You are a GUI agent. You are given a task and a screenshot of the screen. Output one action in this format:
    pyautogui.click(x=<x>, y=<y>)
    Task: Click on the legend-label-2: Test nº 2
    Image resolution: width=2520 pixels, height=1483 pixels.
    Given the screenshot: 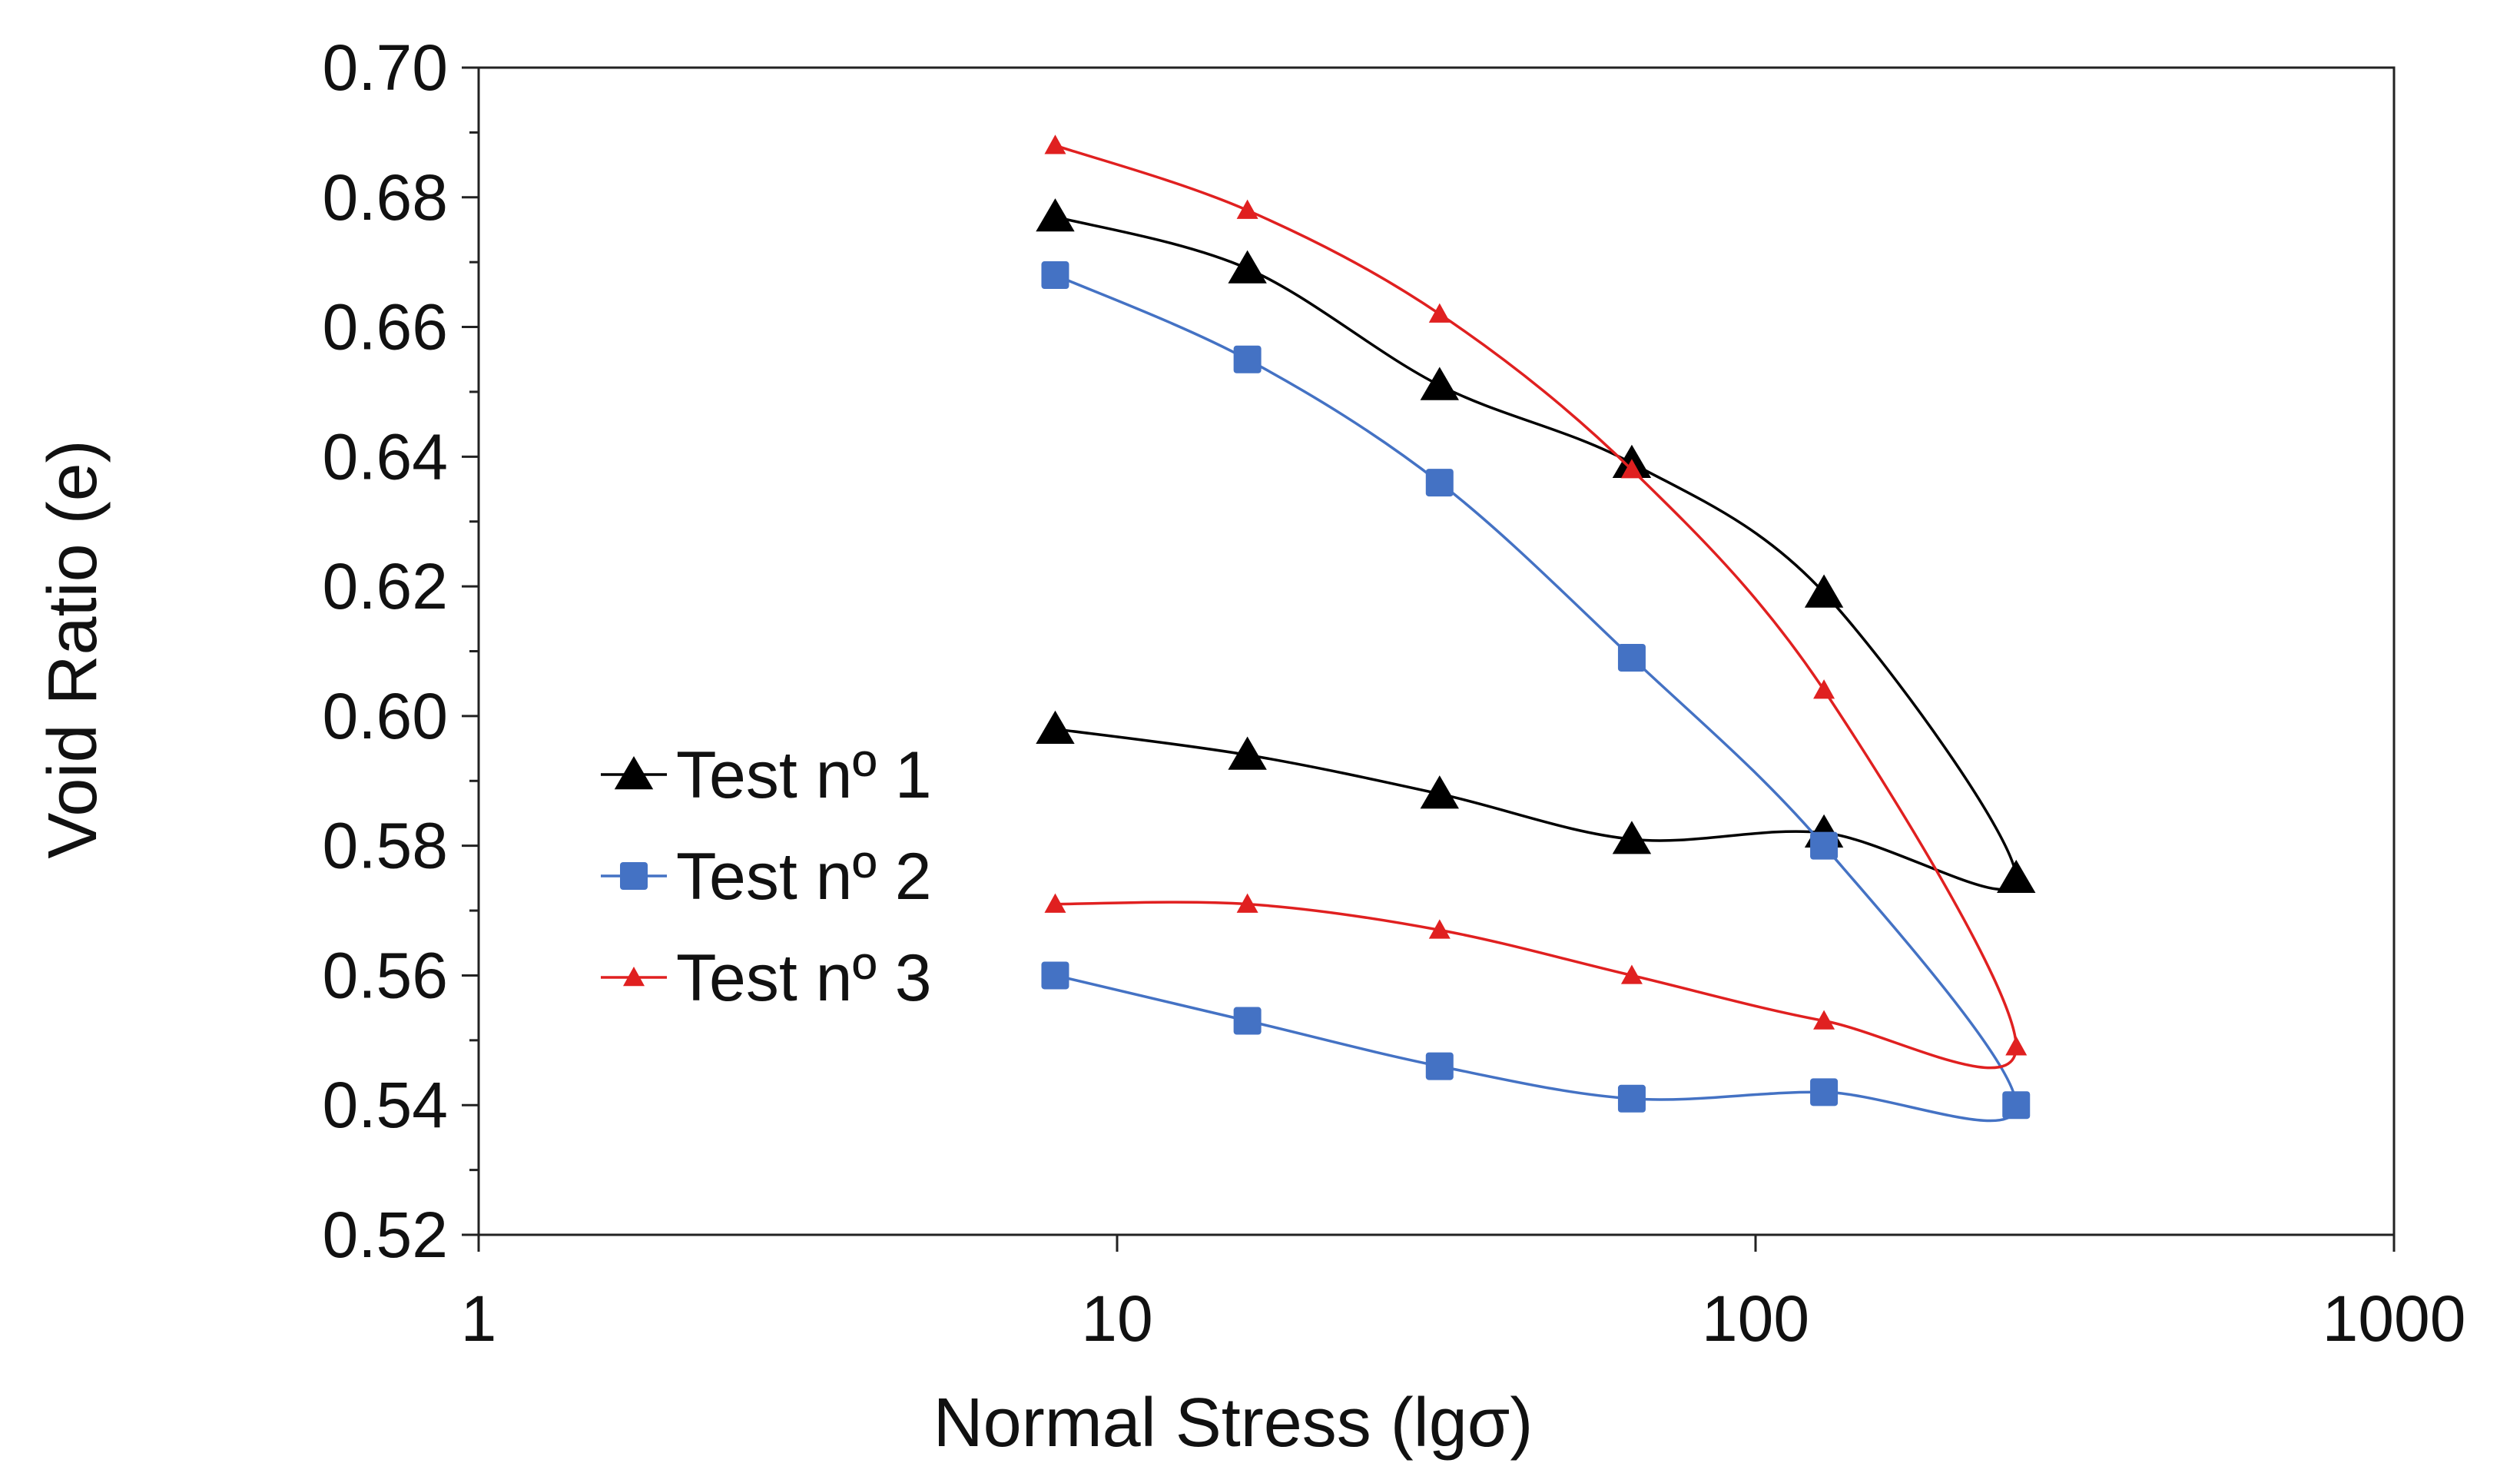 What is the action you would take?
    pyautogui.click(x=804, y=877)
    